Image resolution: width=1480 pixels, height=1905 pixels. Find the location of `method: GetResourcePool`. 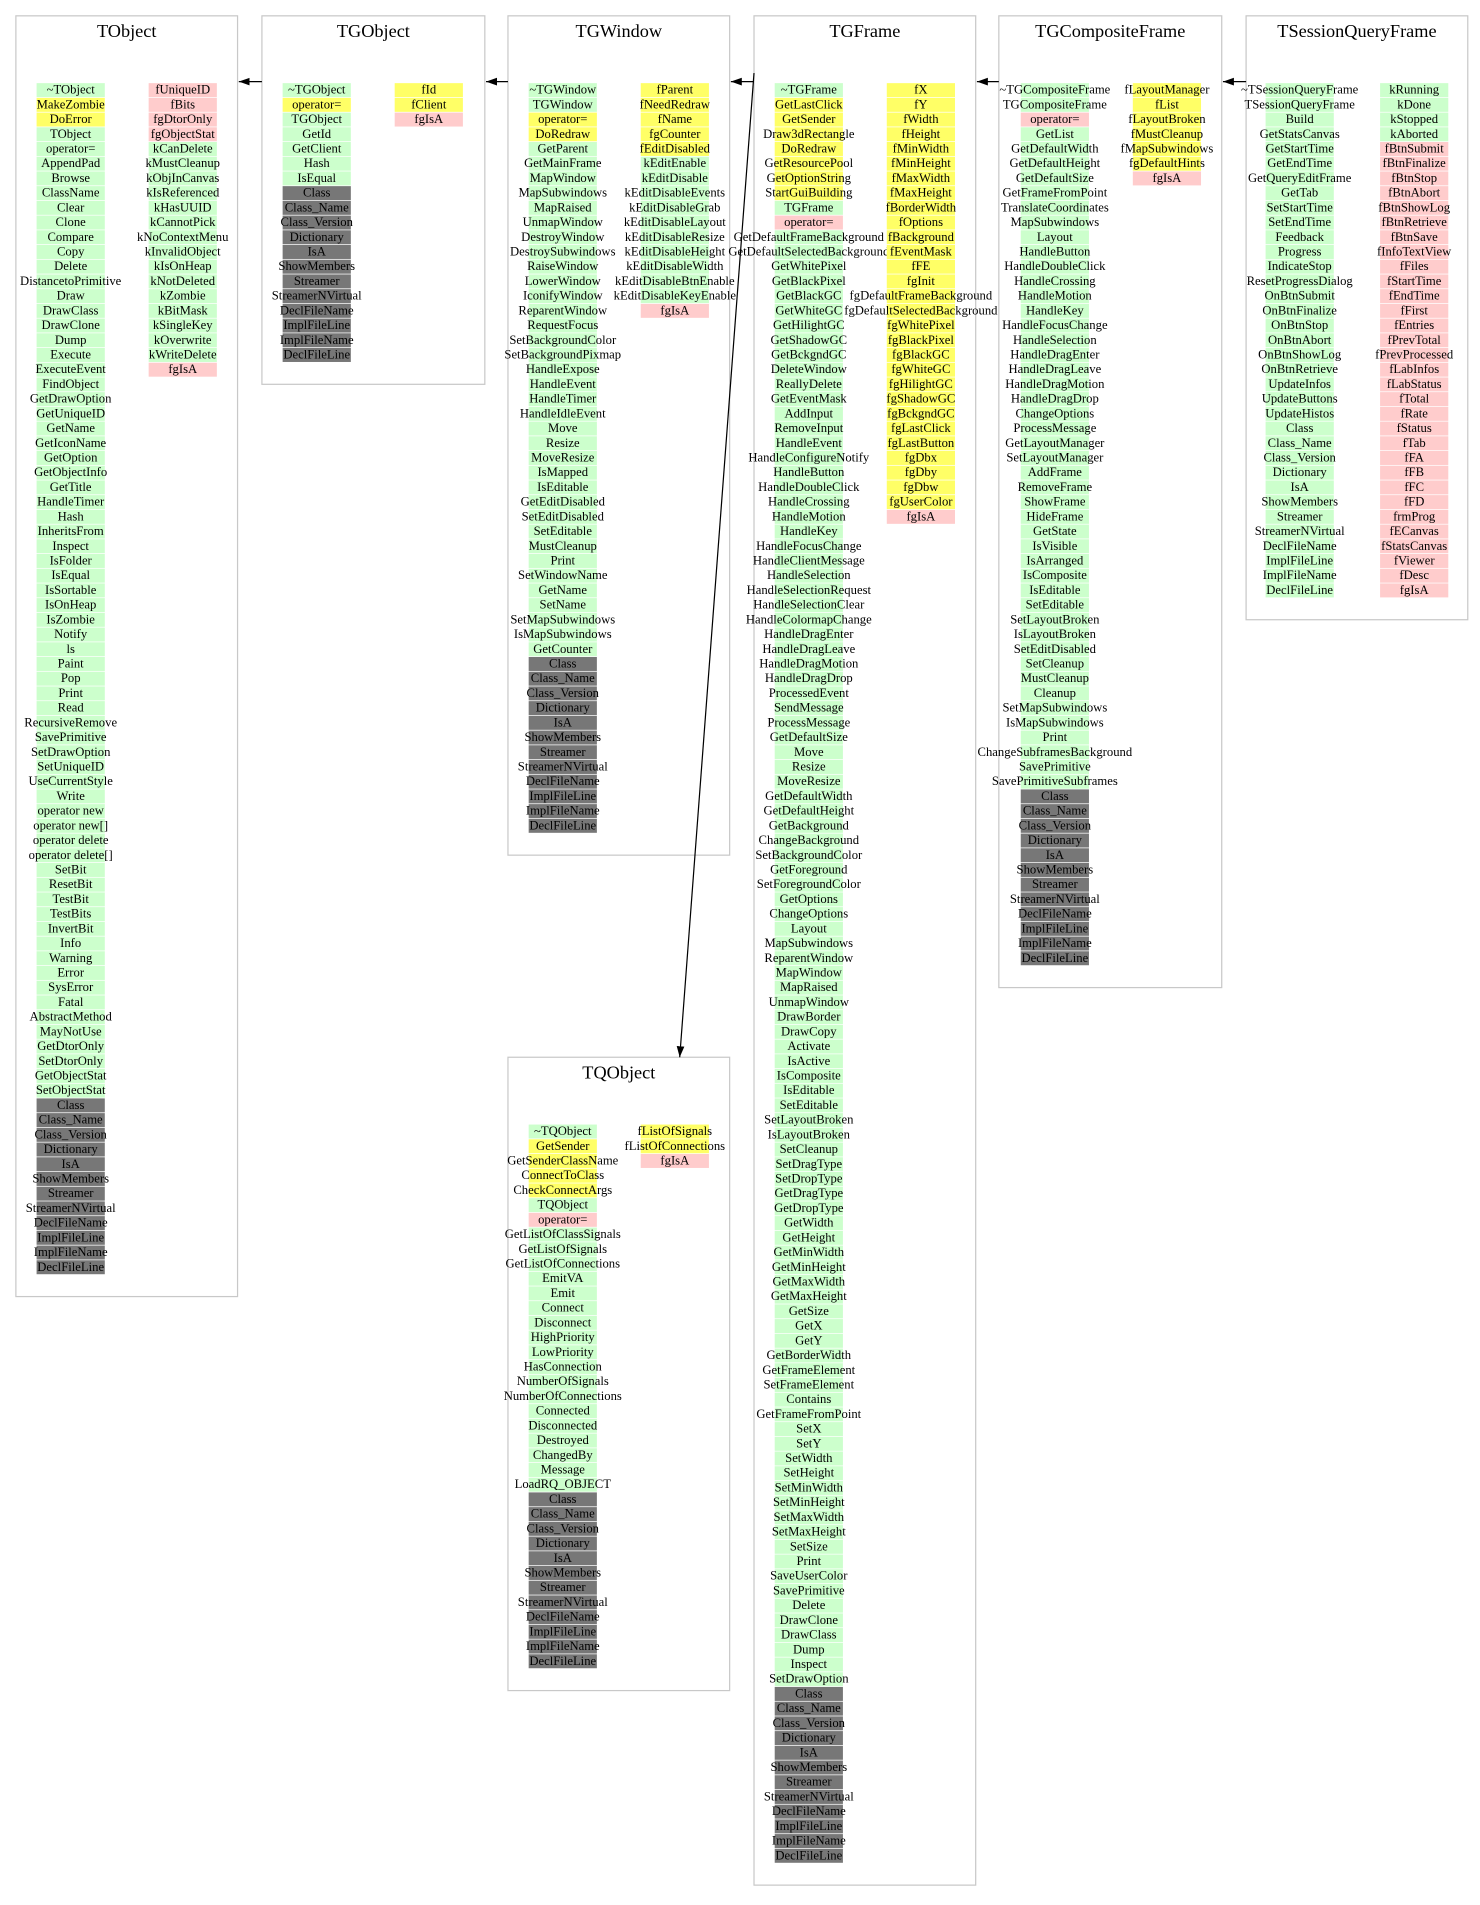

method: GetResourcePool is located at coordinates (809, 163).